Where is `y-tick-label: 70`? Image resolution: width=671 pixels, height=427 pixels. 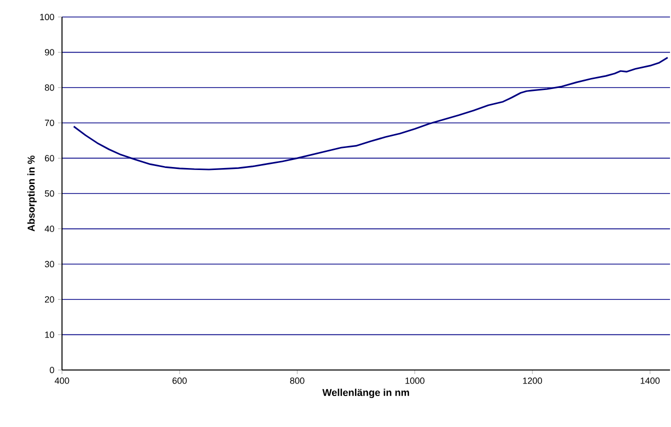 y-tick-label: 70 is located at coordinates (49, 123).